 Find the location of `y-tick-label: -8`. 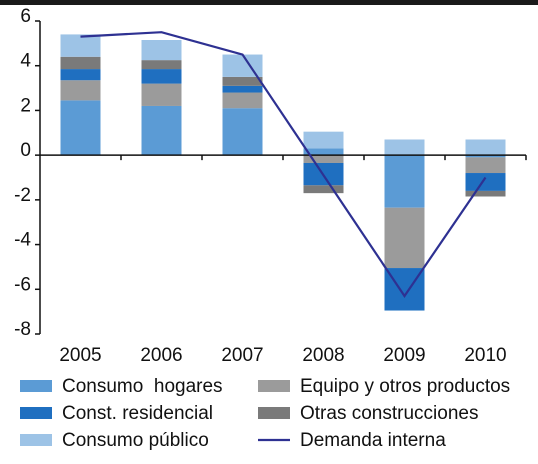

y-tick-label: -8 is located at coordinates (22, 329).